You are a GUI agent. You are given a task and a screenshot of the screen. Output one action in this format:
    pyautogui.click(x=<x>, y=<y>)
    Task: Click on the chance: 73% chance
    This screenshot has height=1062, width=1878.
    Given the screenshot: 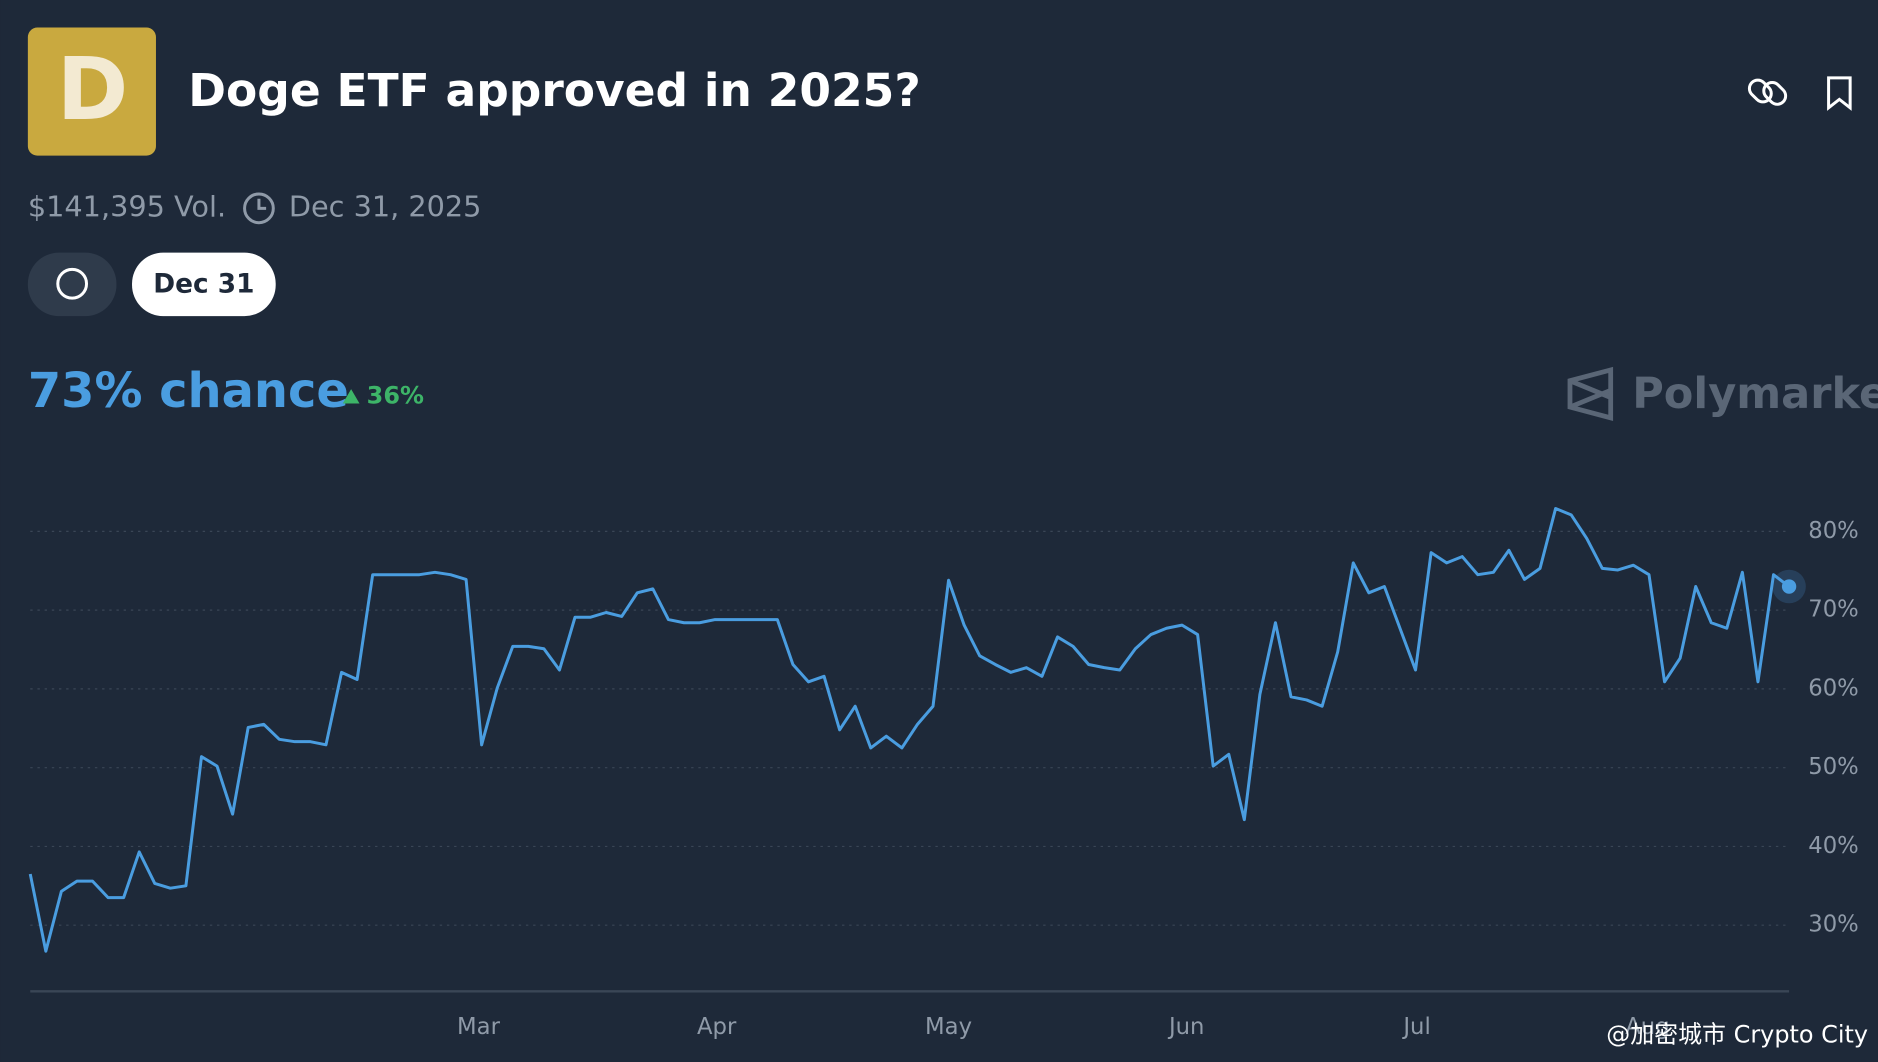 What is the action you would take?
    pyautogui.click(x=188, y=391)
    